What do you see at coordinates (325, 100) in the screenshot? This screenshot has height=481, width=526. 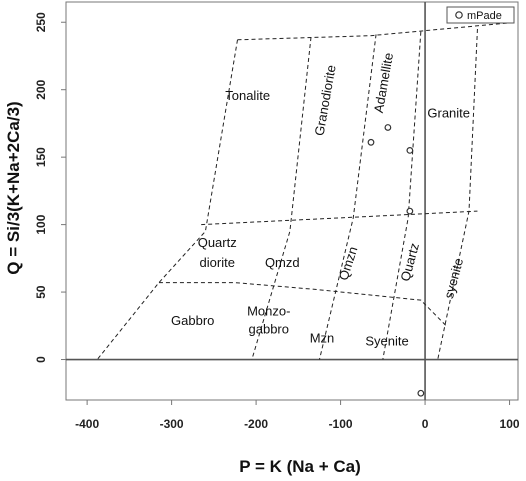 I see `region-label-granodiorite: Granodiorite` at bounding box center [325, 100].